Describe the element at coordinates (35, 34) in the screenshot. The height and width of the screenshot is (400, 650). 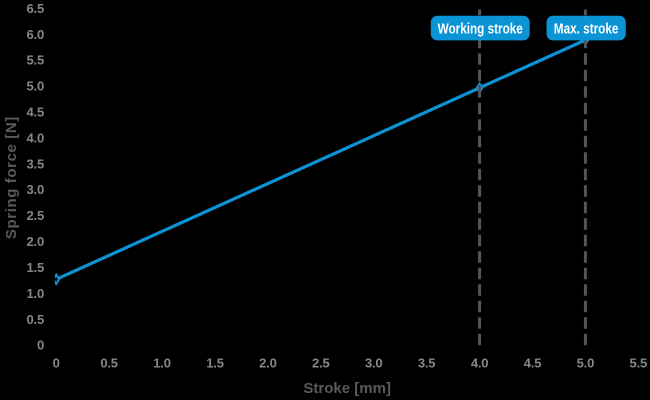
I see `svg-text: 6.0` at that location.